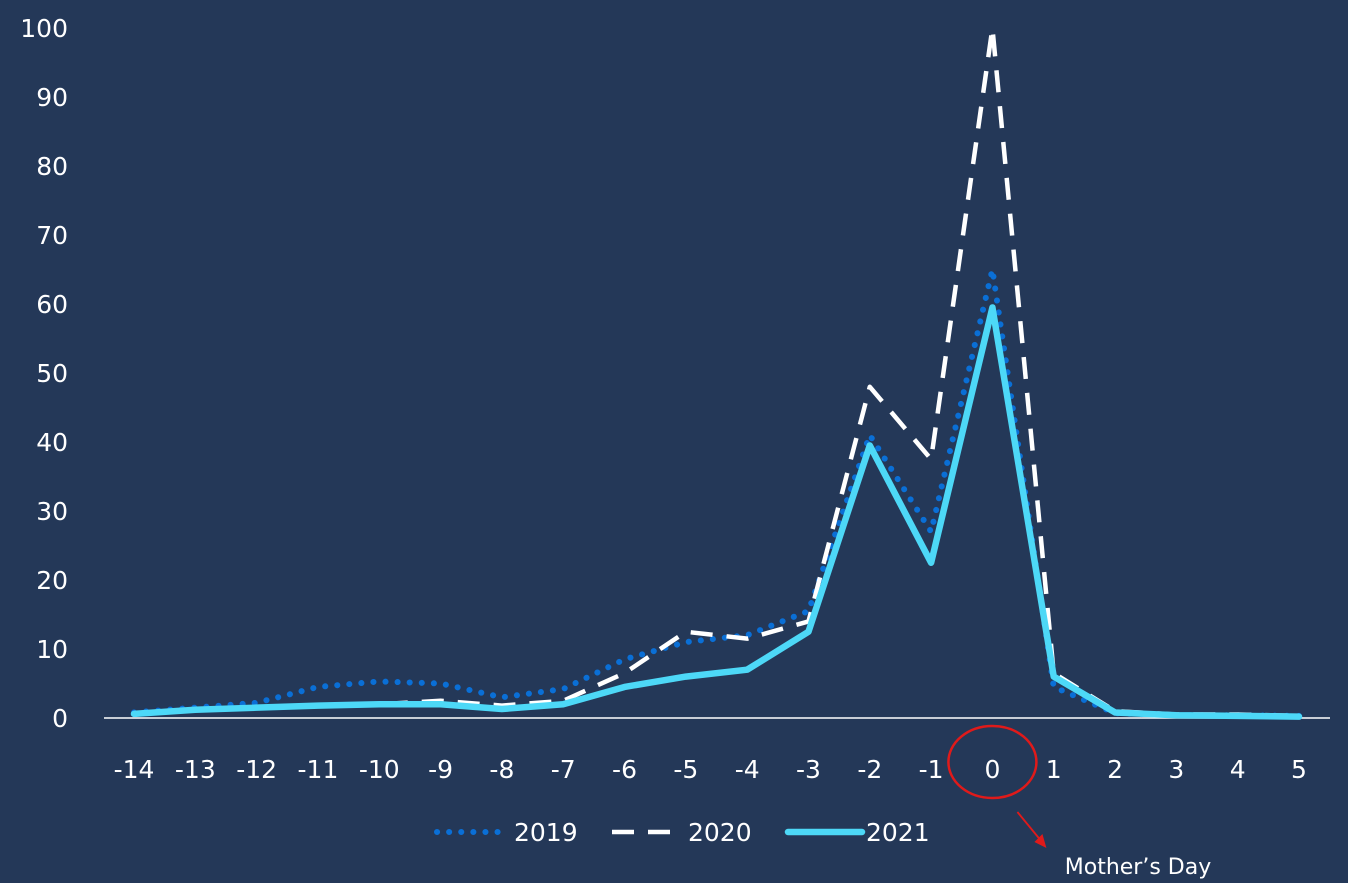 The height and width of the screenshot is (883, 1348). I want to click on x-tick-label: 3, so click(1176, 769).